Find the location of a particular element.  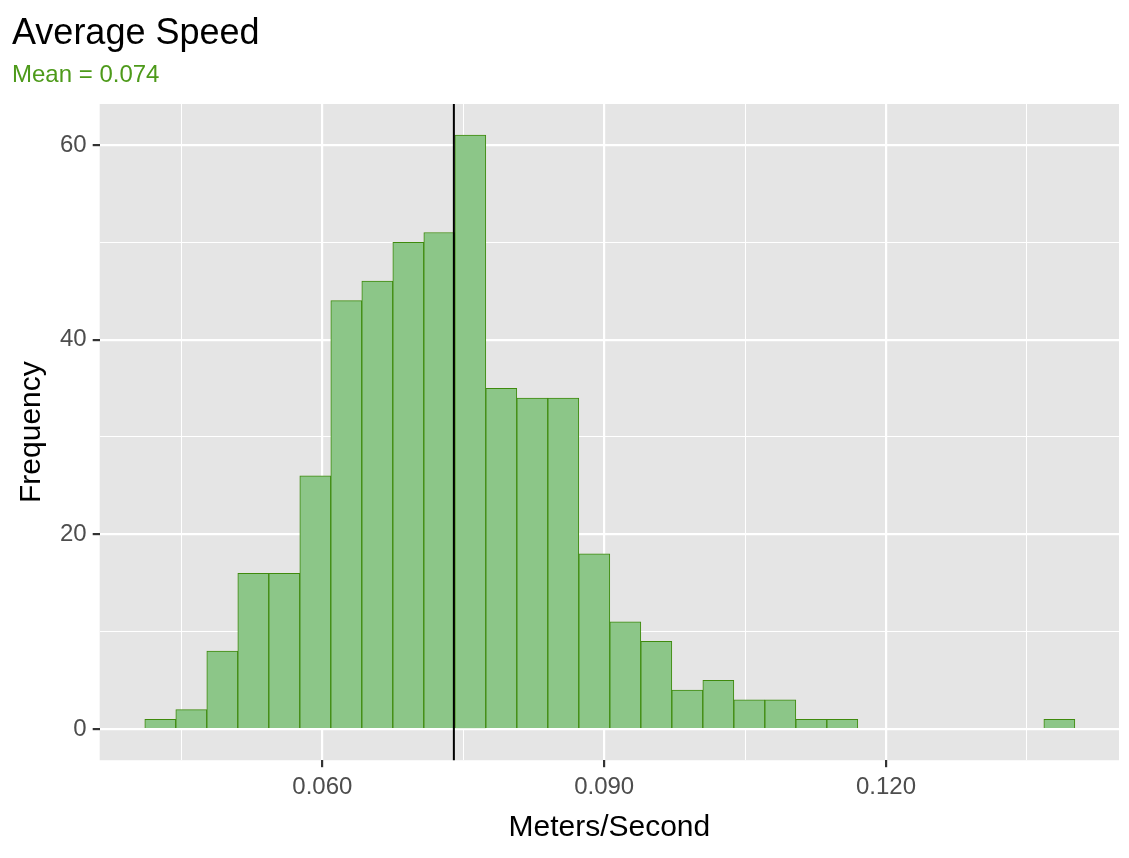

x-tick-label: 0.090 is located at coordinates (604, 786).